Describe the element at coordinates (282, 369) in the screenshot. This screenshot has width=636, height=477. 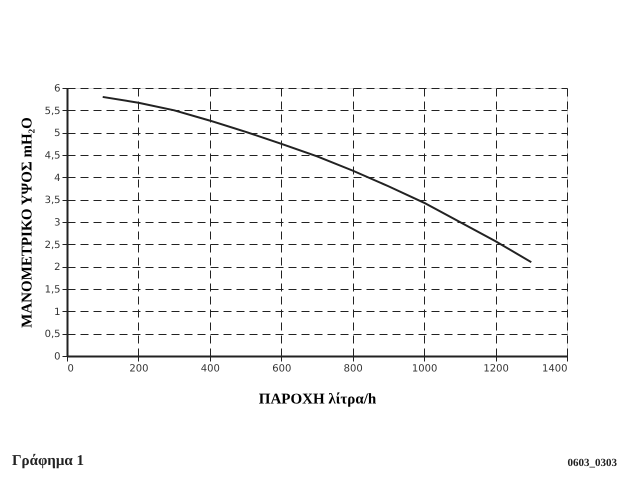
I see `x-tick-label: 600` at that location.